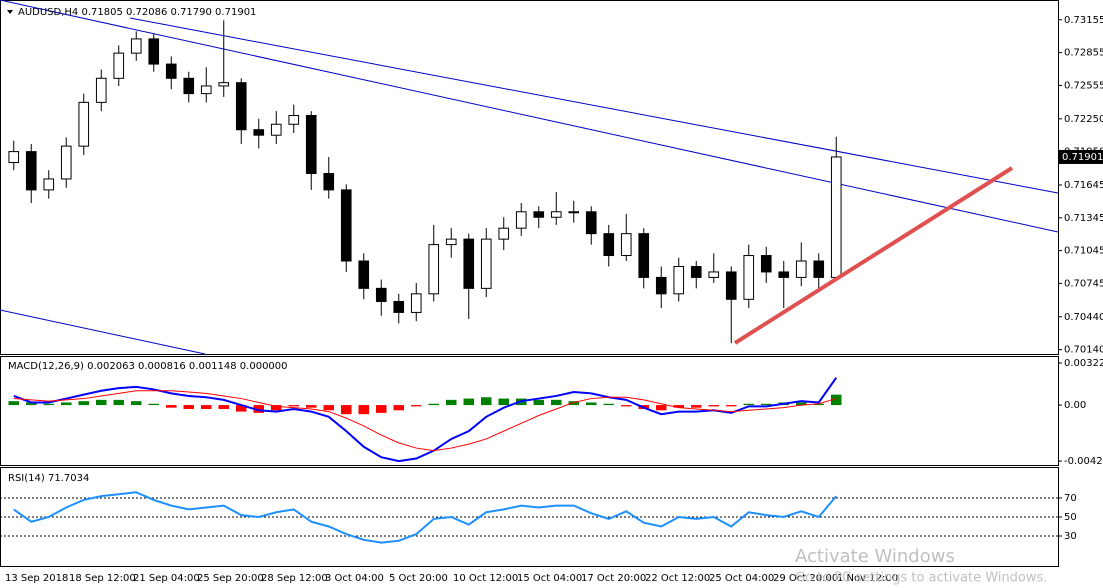 Image resolution: width=1103 pixels, height=588 pixels. What do you see at coordinates (36, 578) in the screenshot?
I see `x-tick-label: 13 Sep 2018` at bounding box center [36, 578].